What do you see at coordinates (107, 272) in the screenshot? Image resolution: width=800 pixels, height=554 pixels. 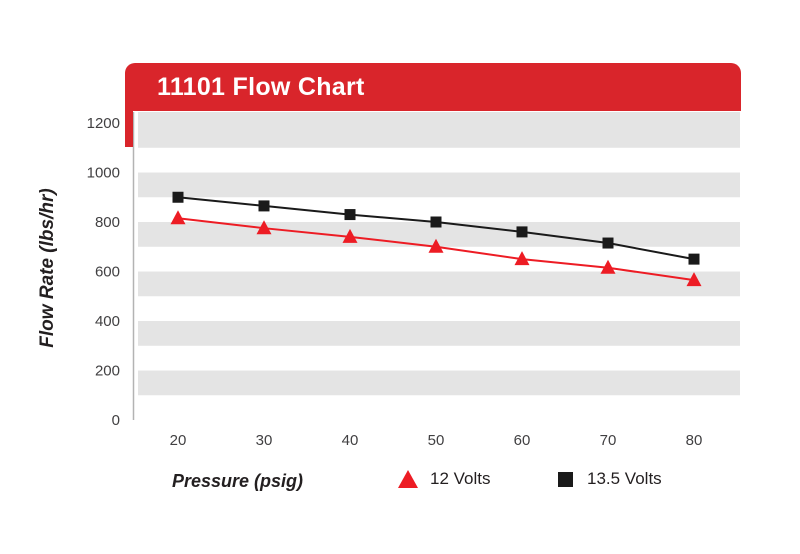 I see `svg-text: 600` at bounding box center [107, 272].